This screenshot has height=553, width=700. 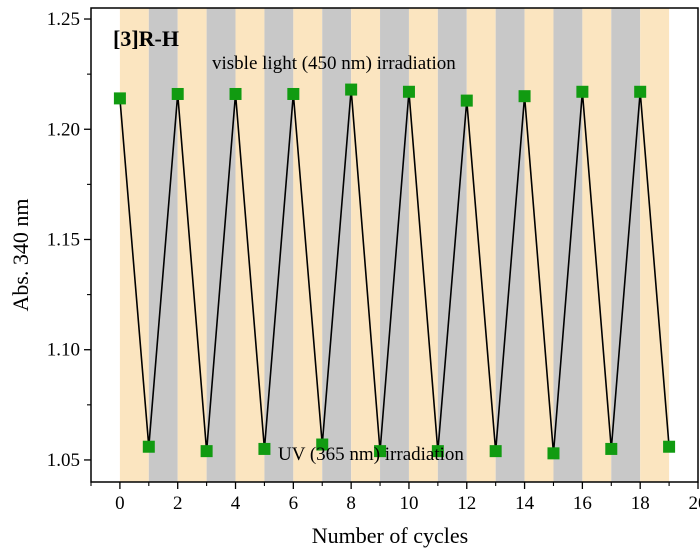 I want to click on x-tick-label: 12, so click(x=466, y=503).